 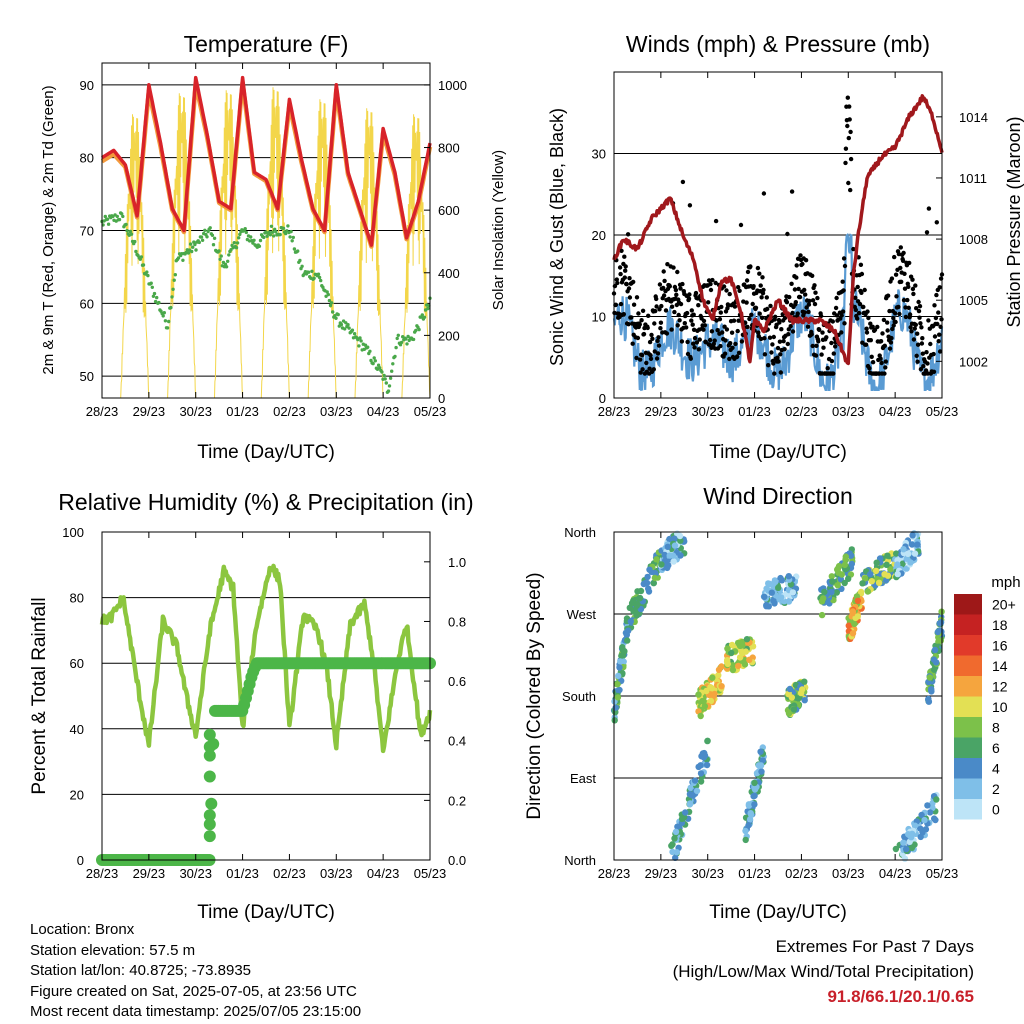 What do you see at coordinates (457, 800) in the screenshot?
I see `y2-tick-label: 0.2` at bounding box center [457, 800].